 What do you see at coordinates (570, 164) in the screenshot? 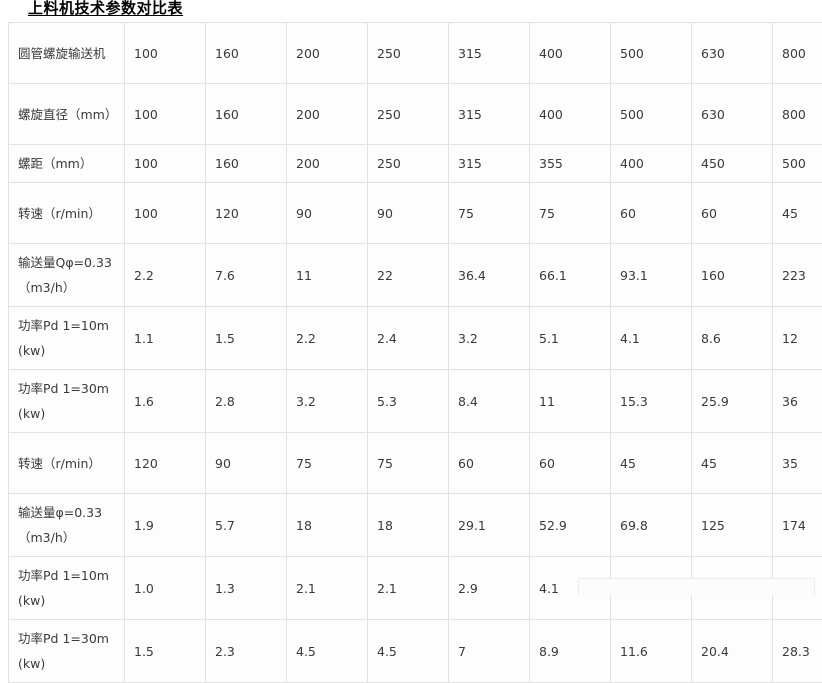
I see `value-cell: 355` at bounding box center [570, 164].